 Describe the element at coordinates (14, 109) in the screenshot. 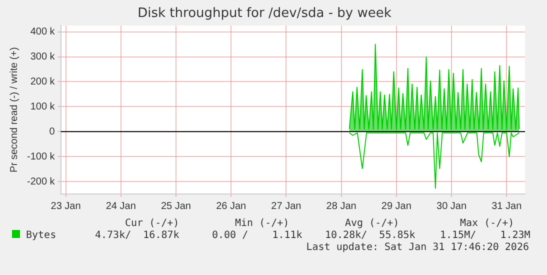

I see `y-axis-title: Pr second read (-) / write (+)` at that location.